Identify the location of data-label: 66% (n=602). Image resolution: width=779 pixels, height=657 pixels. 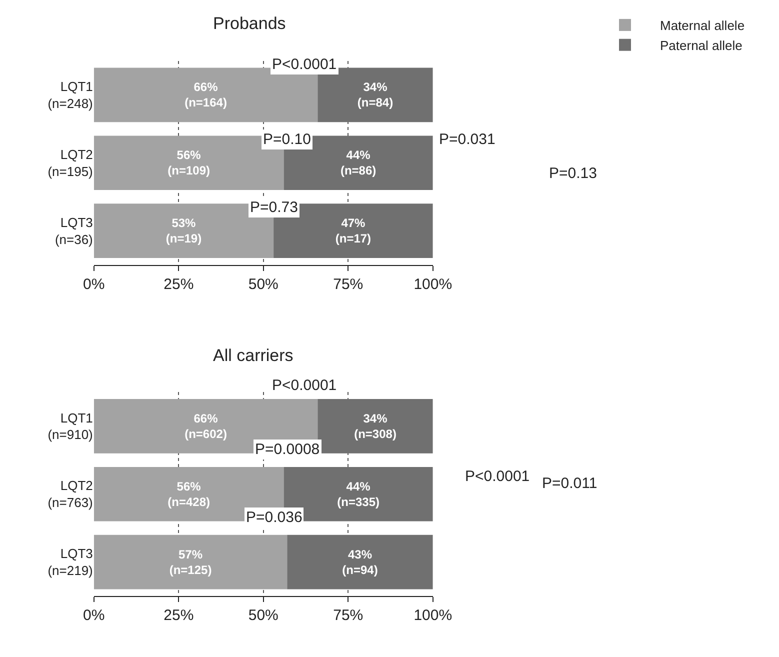
(205, 426).